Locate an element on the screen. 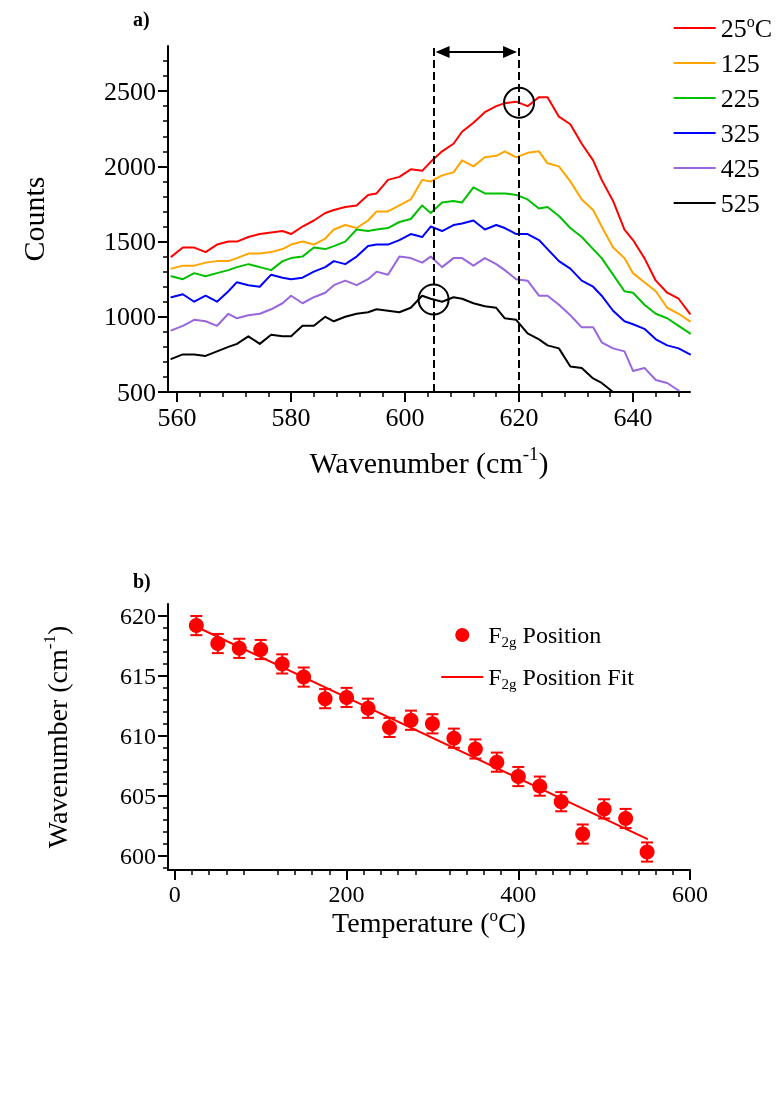 The height and width of the screenshot is (1113, 779). x-tick-label: 560 is located at coordinates (177, 417).